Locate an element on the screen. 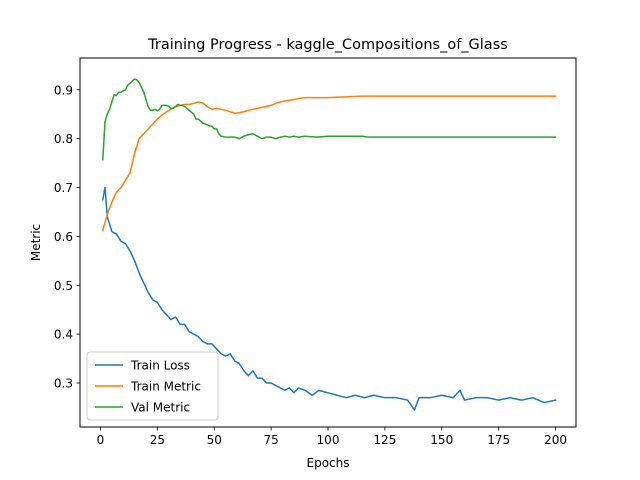 The width and height of the screenshot is (640, 480). y-axis-ticks: 0.3 0.4 0.5 0.6 0.7 0.8 0.9 is located at coordinates (67, 237).